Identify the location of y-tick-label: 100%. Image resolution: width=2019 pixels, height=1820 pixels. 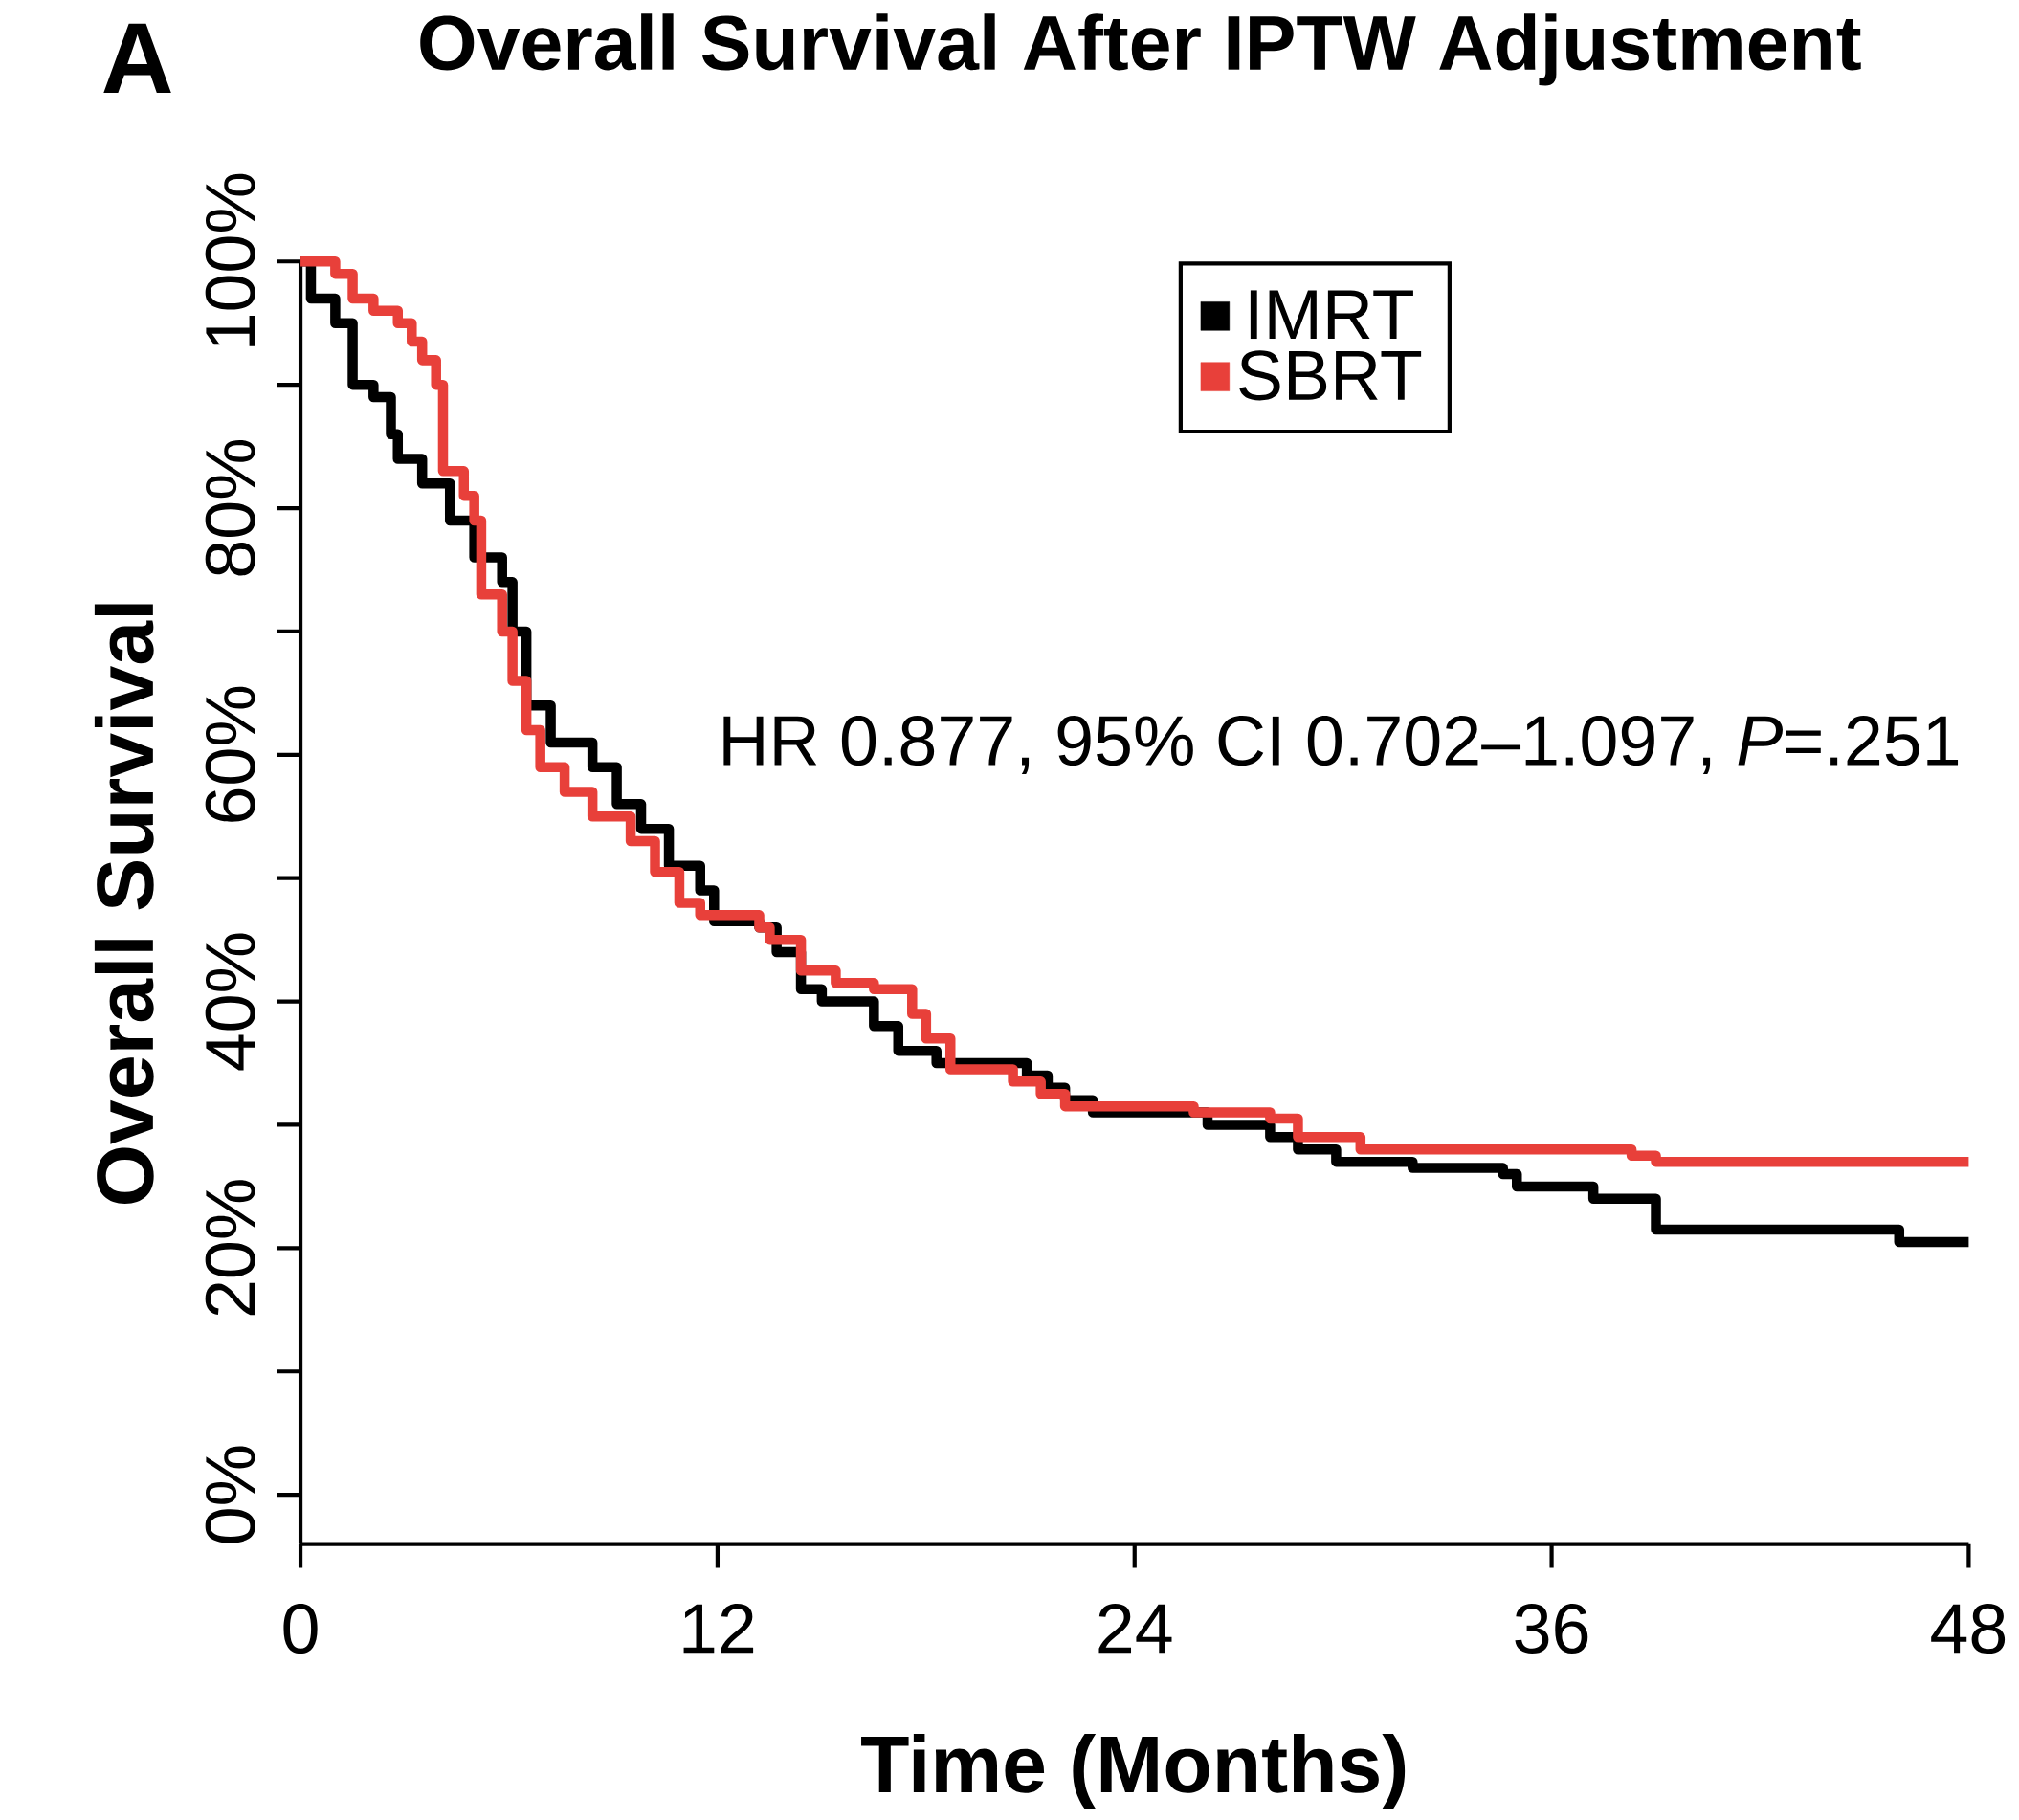
(230, 259).